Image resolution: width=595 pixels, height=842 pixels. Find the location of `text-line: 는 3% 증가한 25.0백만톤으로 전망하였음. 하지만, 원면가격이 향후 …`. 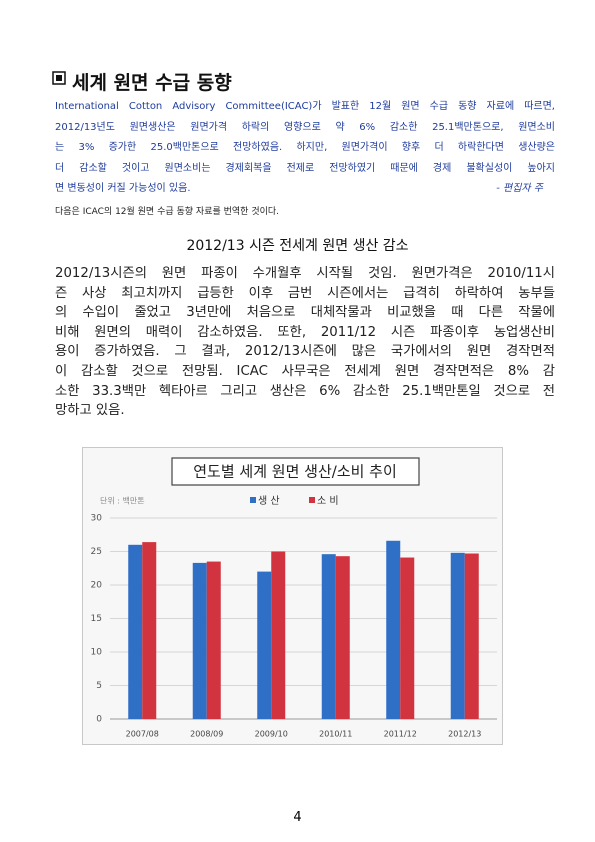

text-line: 는 3% 증가한 25.0백만톤으로 전망하였음. 하지만, 원면가격이 향후 … is located at coordinates (305, 147).